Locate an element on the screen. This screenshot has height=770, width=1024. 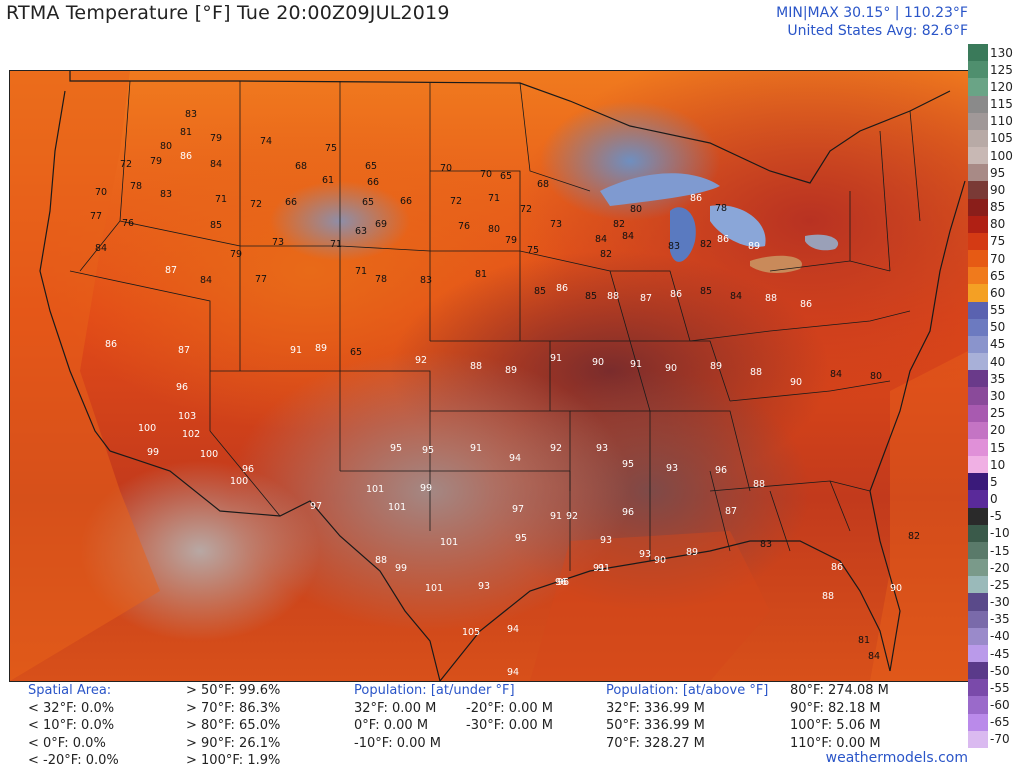
color-scale-tick-label: 15 is located at coordinates (998, 447).